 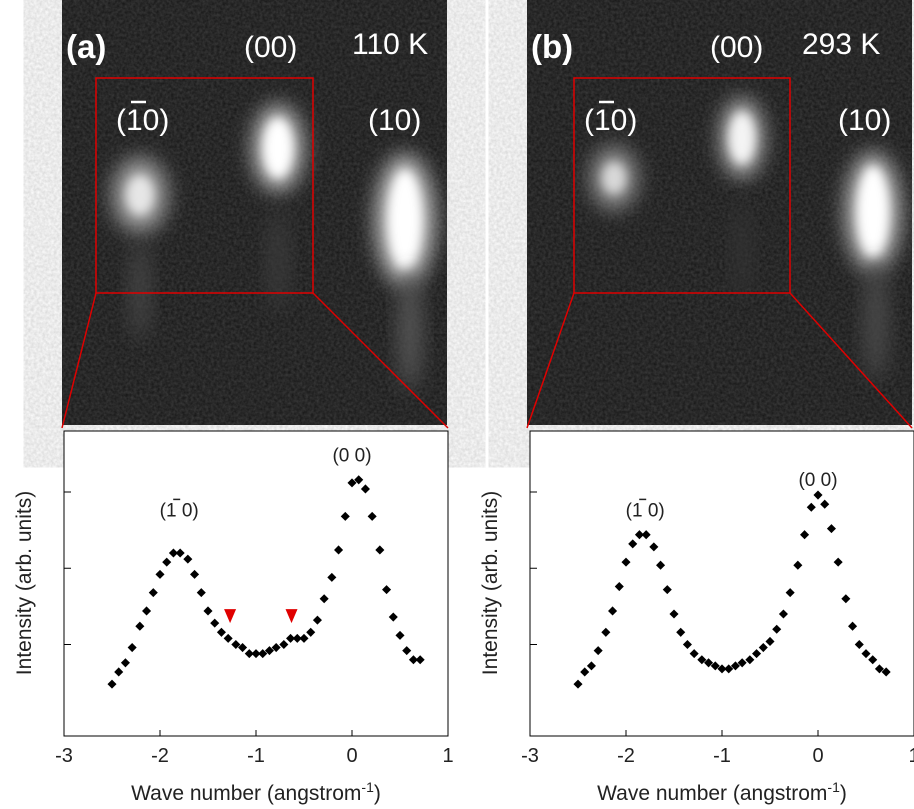 I want to click on peak-annotation-b: (0 0), so click(x=817, y=480).